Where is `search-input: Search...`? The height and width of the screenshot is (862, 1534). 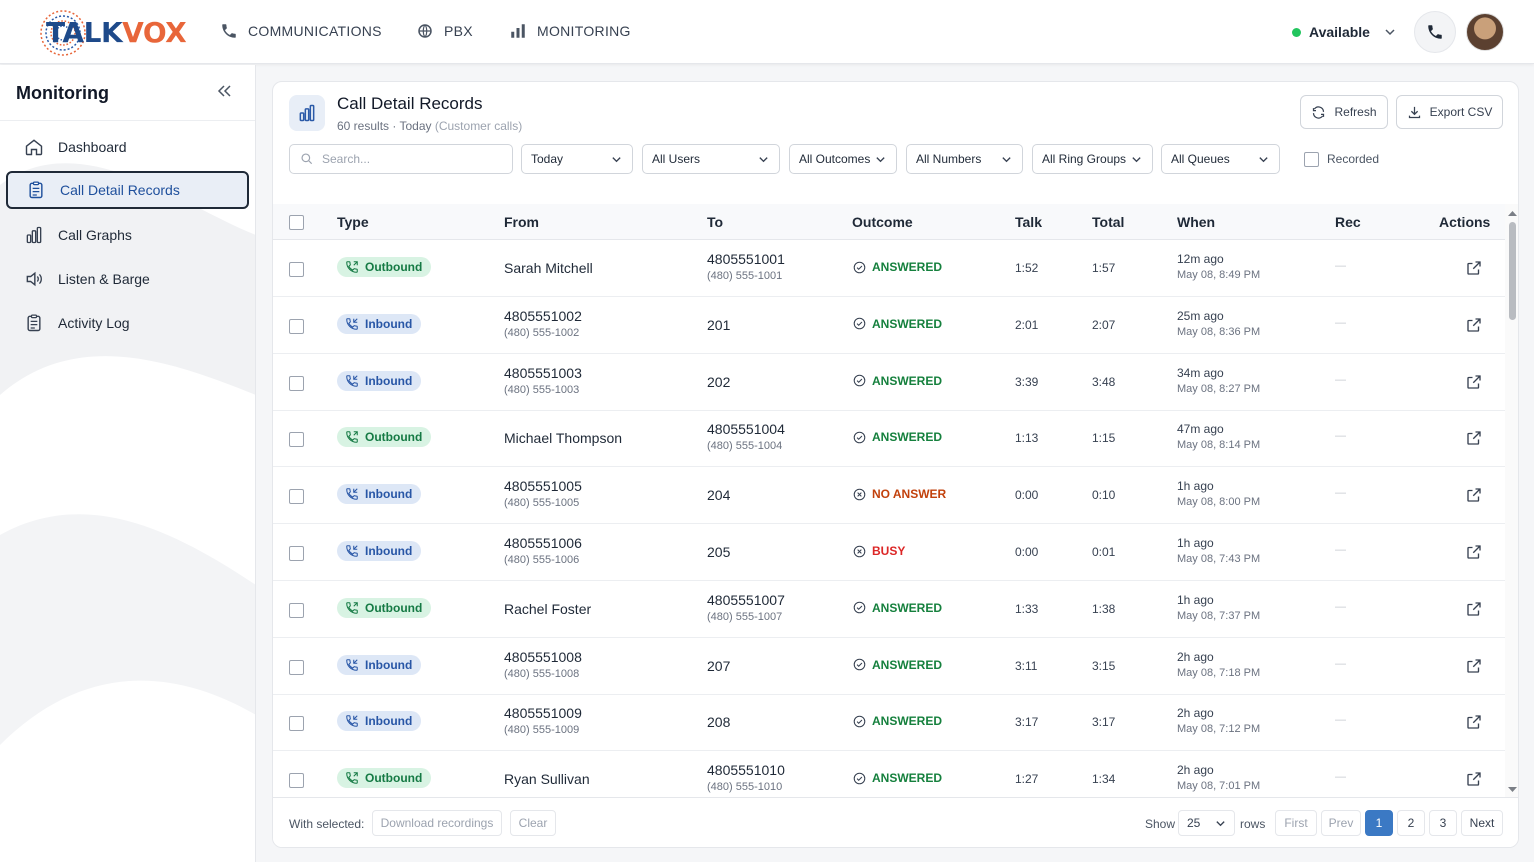 search-input: Search... is located at coordinates (401, 159).